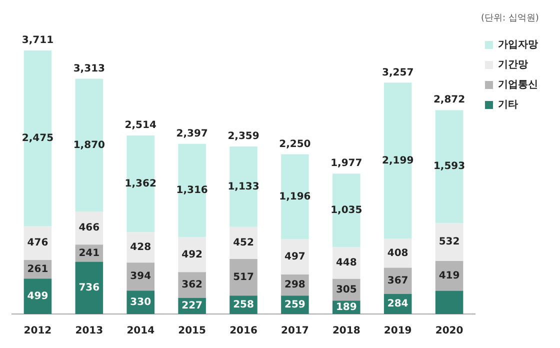 Image resolution: width=560 pixels, height=348 pixels. I want to click on data-label: 532, so click(449, 242).